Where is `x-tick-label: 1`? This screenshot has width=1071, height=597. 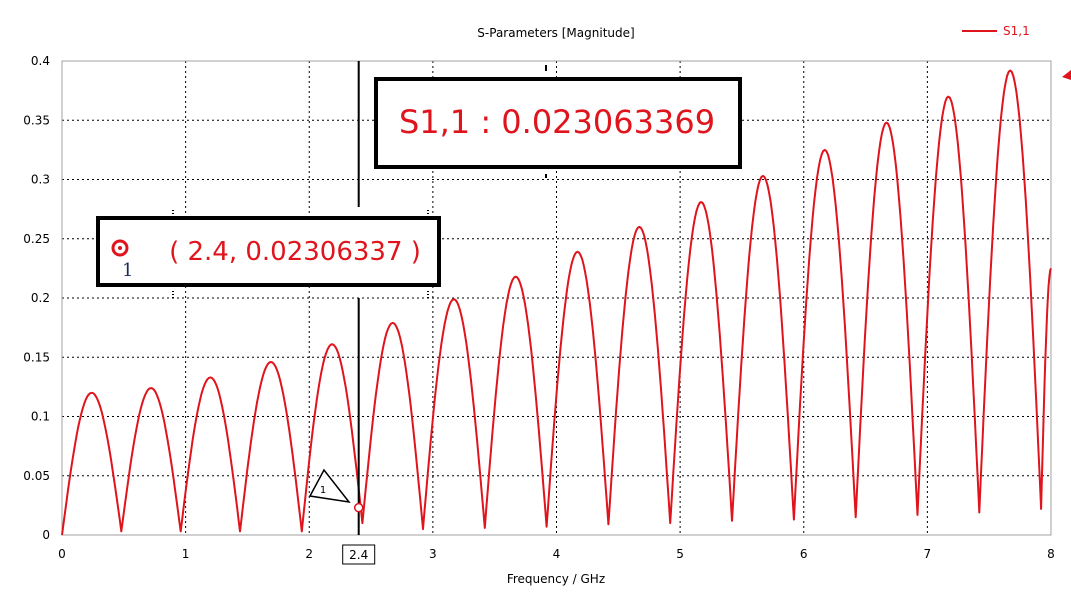 x-tick-label: 1 is located at coordinates (186, 554).